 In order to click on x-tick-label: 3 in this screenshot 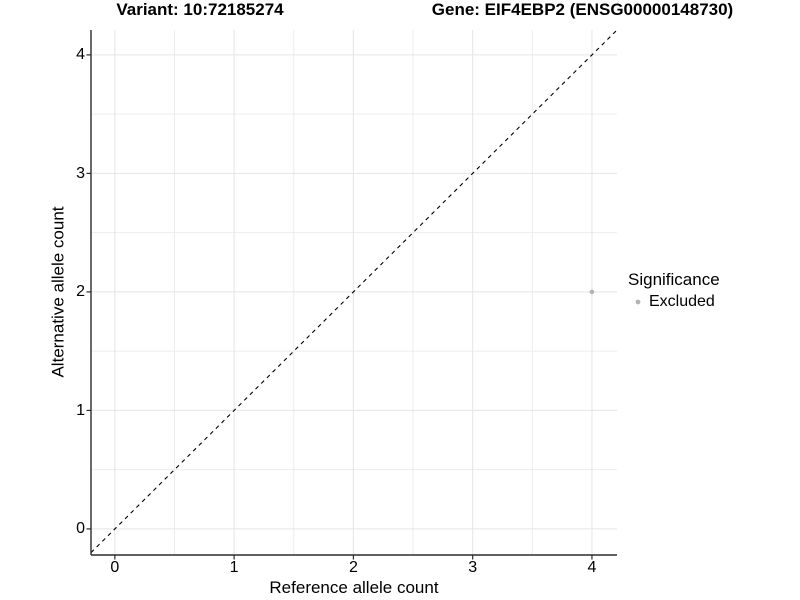, I will do `click(473, 567)`.